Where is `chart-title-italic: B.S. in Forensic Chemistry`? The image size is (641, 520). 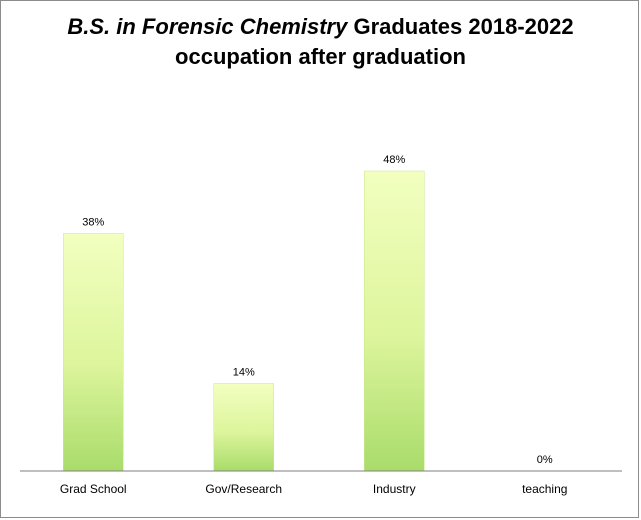
chart-title-italic: B.S. in Forensic Chemistry is located at coordinates (207, 26).